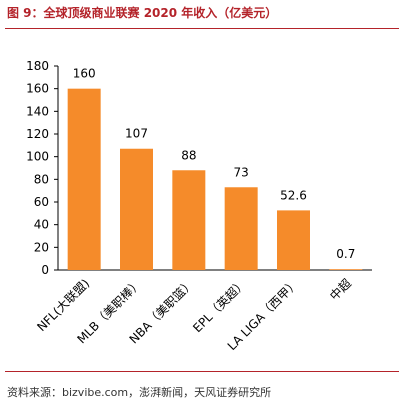  I want to click on y-tick-label: 180, so click(37, 66).